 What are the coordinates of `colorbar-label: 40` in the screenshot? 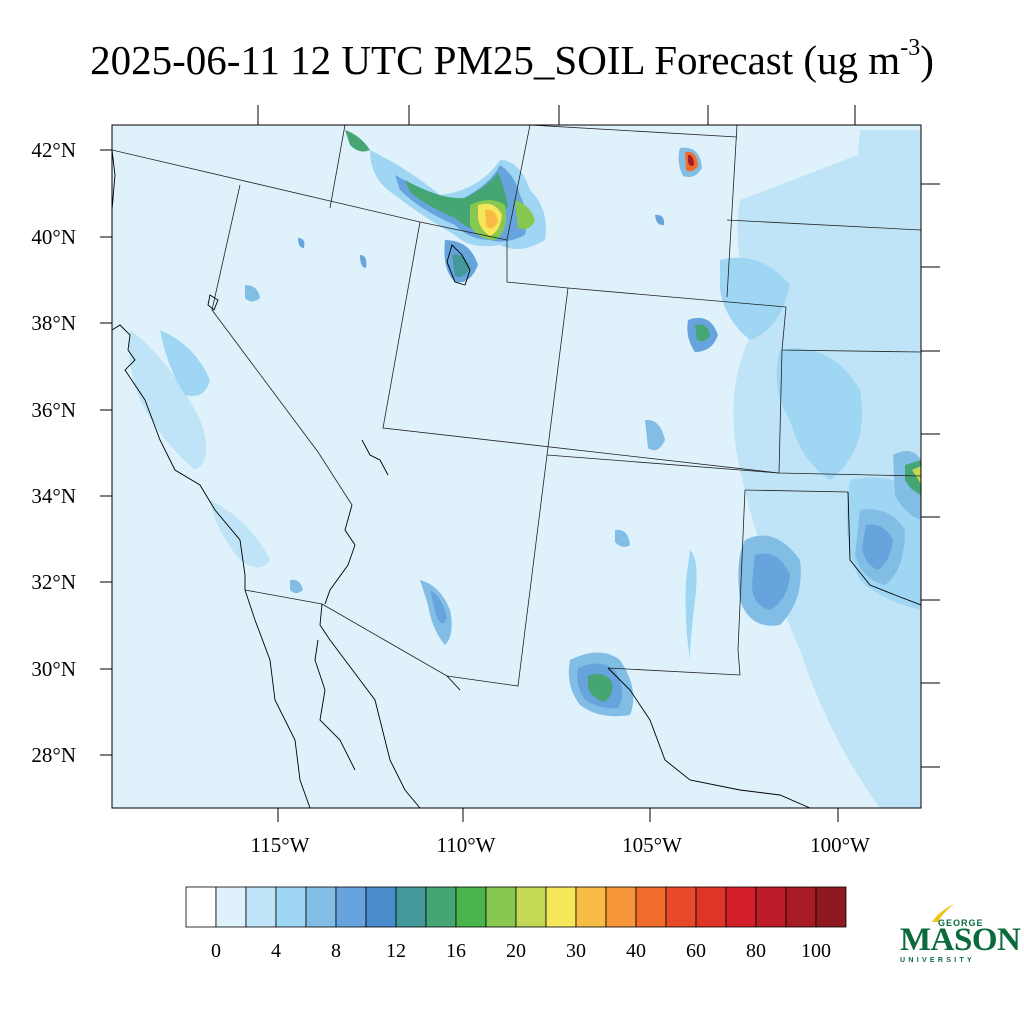 It's located at (636, 951).